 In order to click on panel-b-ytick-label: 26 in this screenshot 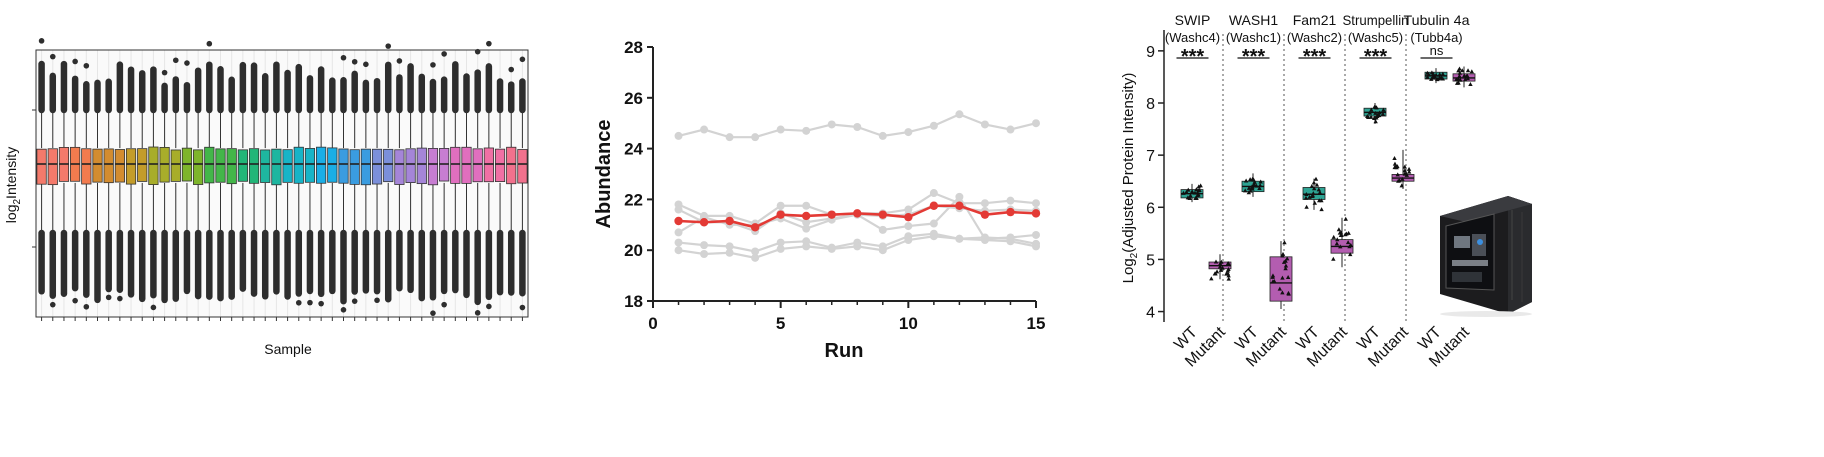, I will do `click(633, 98)`.